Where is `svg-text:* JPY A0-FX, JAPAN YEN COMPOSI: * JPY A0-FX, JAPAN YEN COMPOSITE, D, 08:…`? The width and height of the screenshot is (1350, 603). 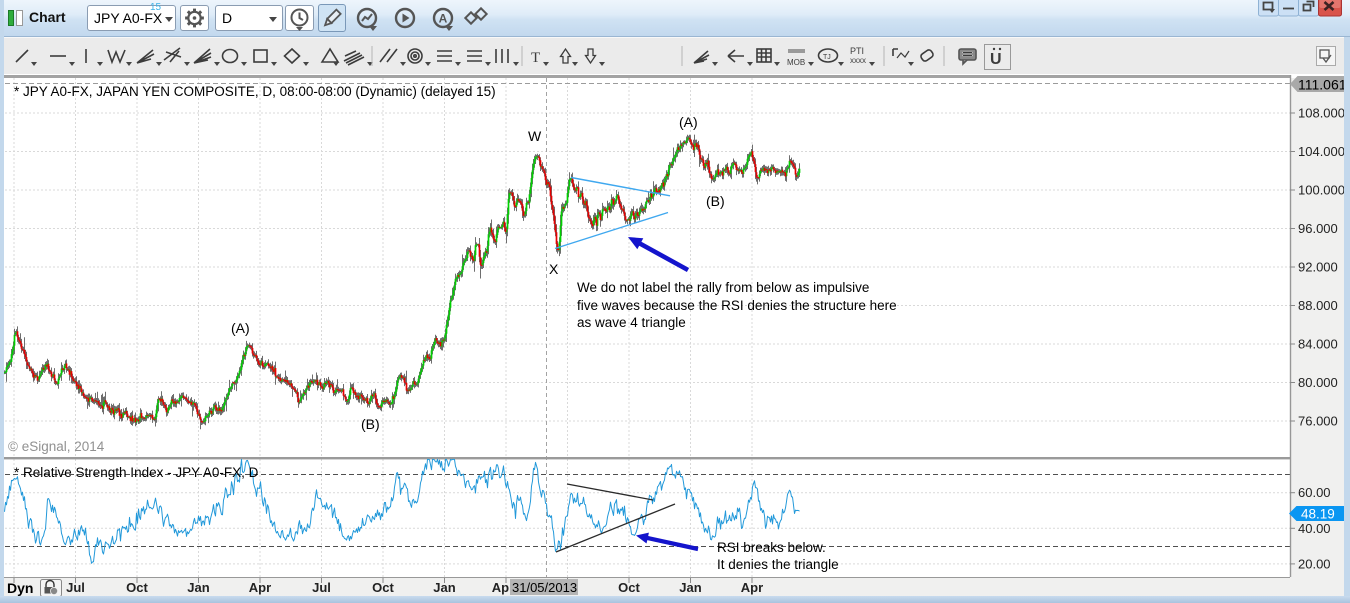
svg-text:* JPY A0-FX, JAPAN YEN COMPOSI: * JPY A0-FX, JAPAN YEN COMPOSITE, D, 08:… is located at coordinates (255, 91).